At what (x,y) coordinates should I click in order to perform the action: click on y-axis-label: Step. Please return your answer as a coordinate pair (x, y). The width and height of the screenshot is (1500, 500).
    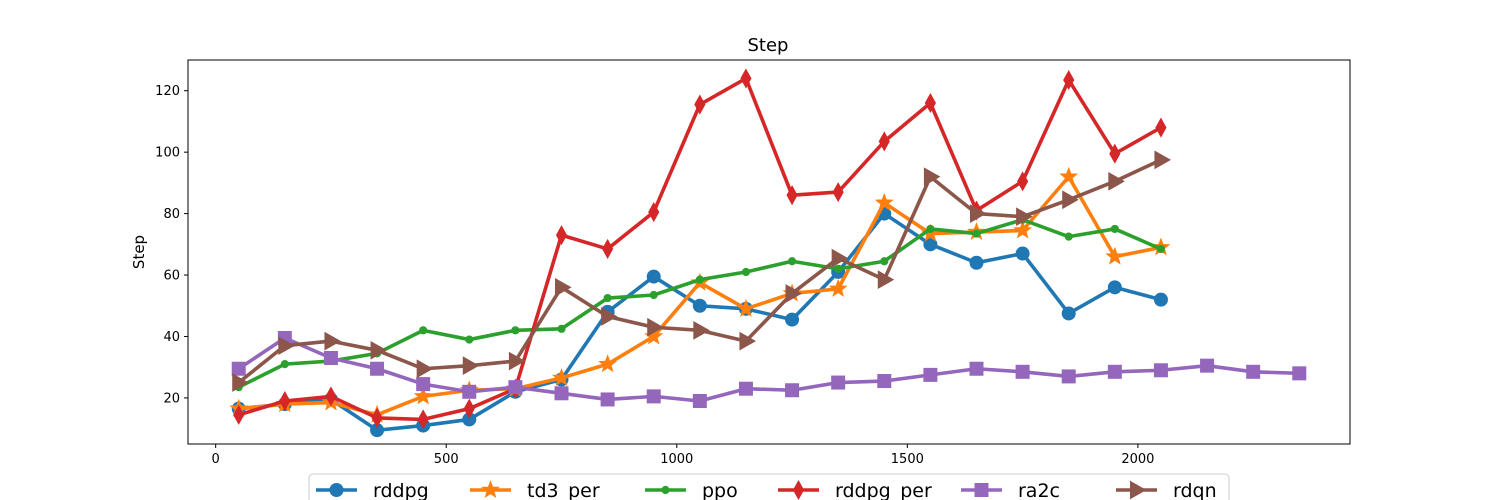
    Looking at the image, I should click on (139, 252).